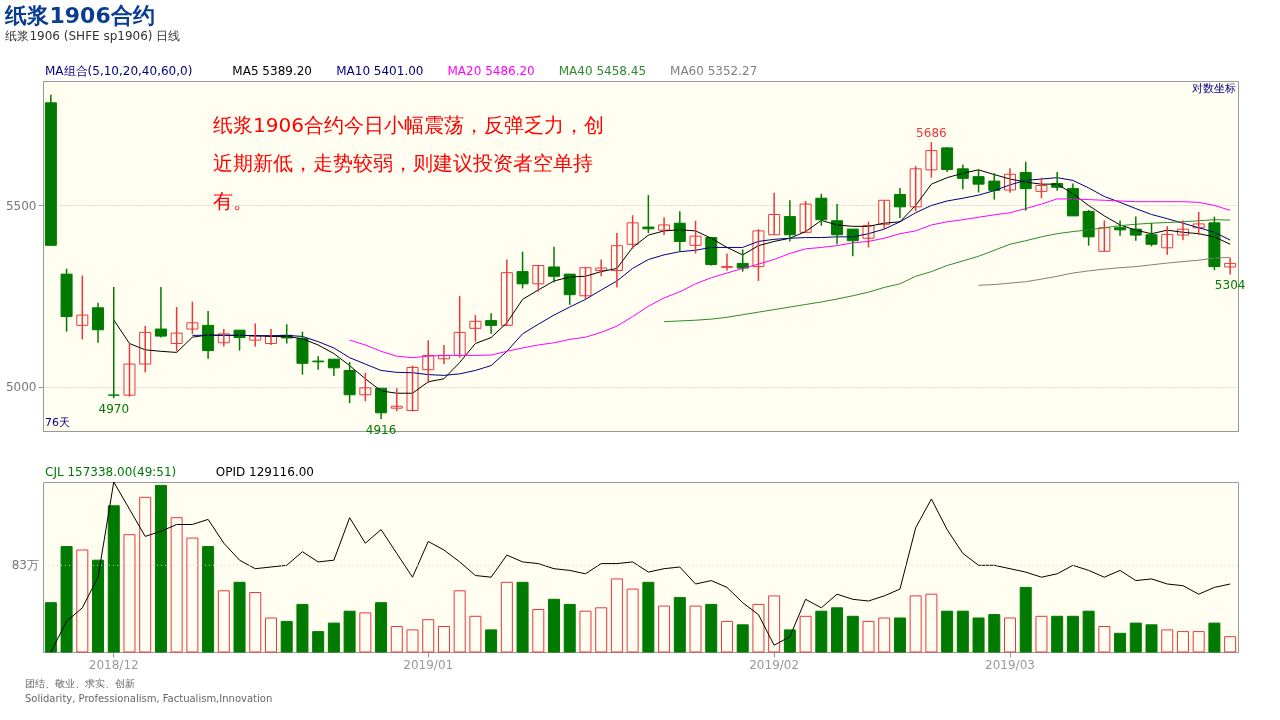  What do you see at coordinates (272, 71) in the screenshot?
I see `text: MA5 5389.20` at bounding box center [272, 71].